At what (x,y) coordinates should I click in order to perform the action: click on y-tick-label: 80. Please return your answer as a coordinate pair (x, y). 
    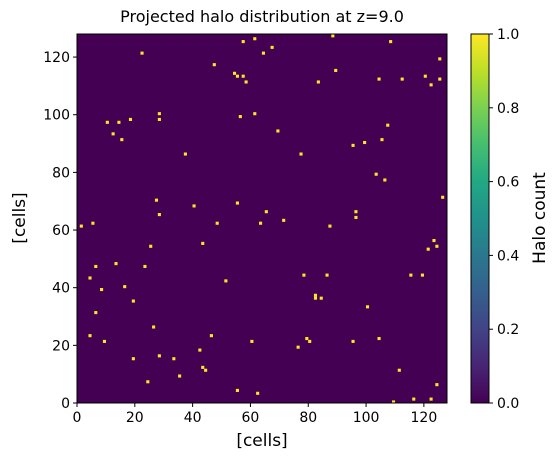
    Looking at the image, I should click on (61, 173).